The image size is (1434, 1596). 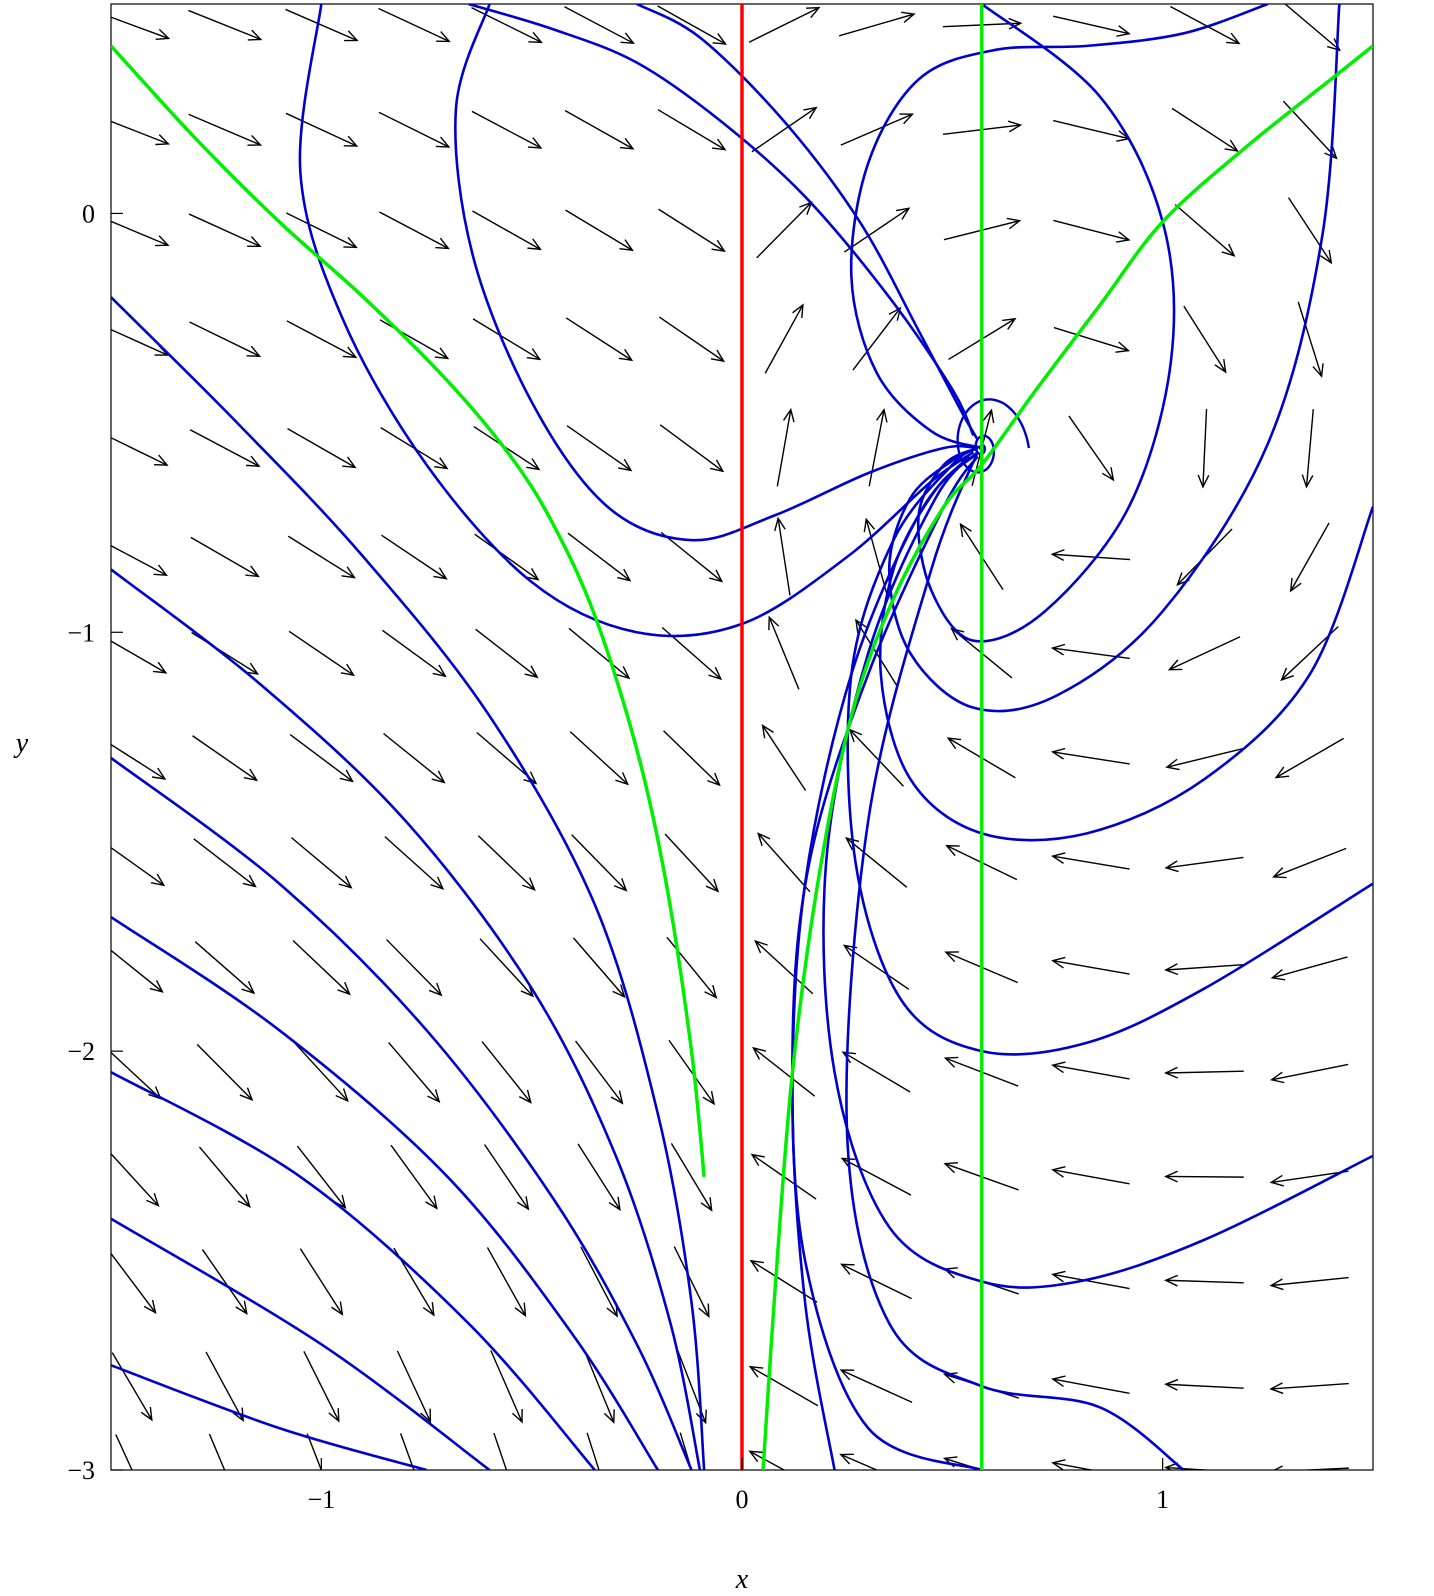 I want to click on x-axis-label: x, so click(x=742, y=1579).